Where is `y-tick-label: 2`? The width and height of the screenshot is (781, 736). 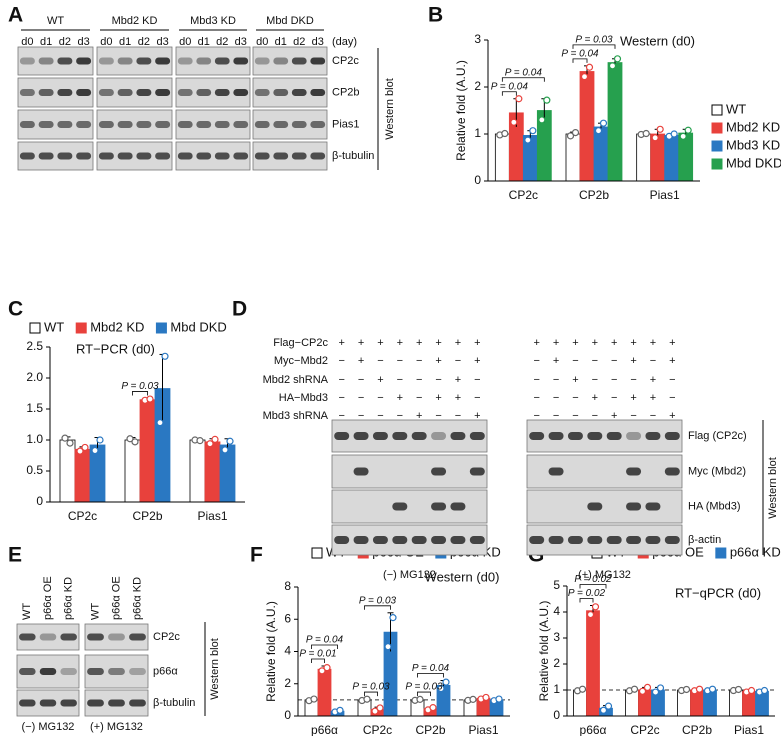
y-tick-label: 2 is located at coordinates (287, 683).